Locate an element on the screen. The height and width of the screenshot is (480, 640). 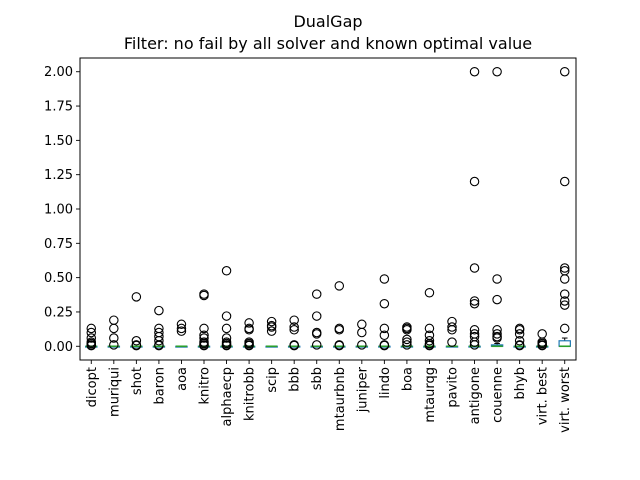
x-tick-label: virt. worst is located at coordinates (565, 400).